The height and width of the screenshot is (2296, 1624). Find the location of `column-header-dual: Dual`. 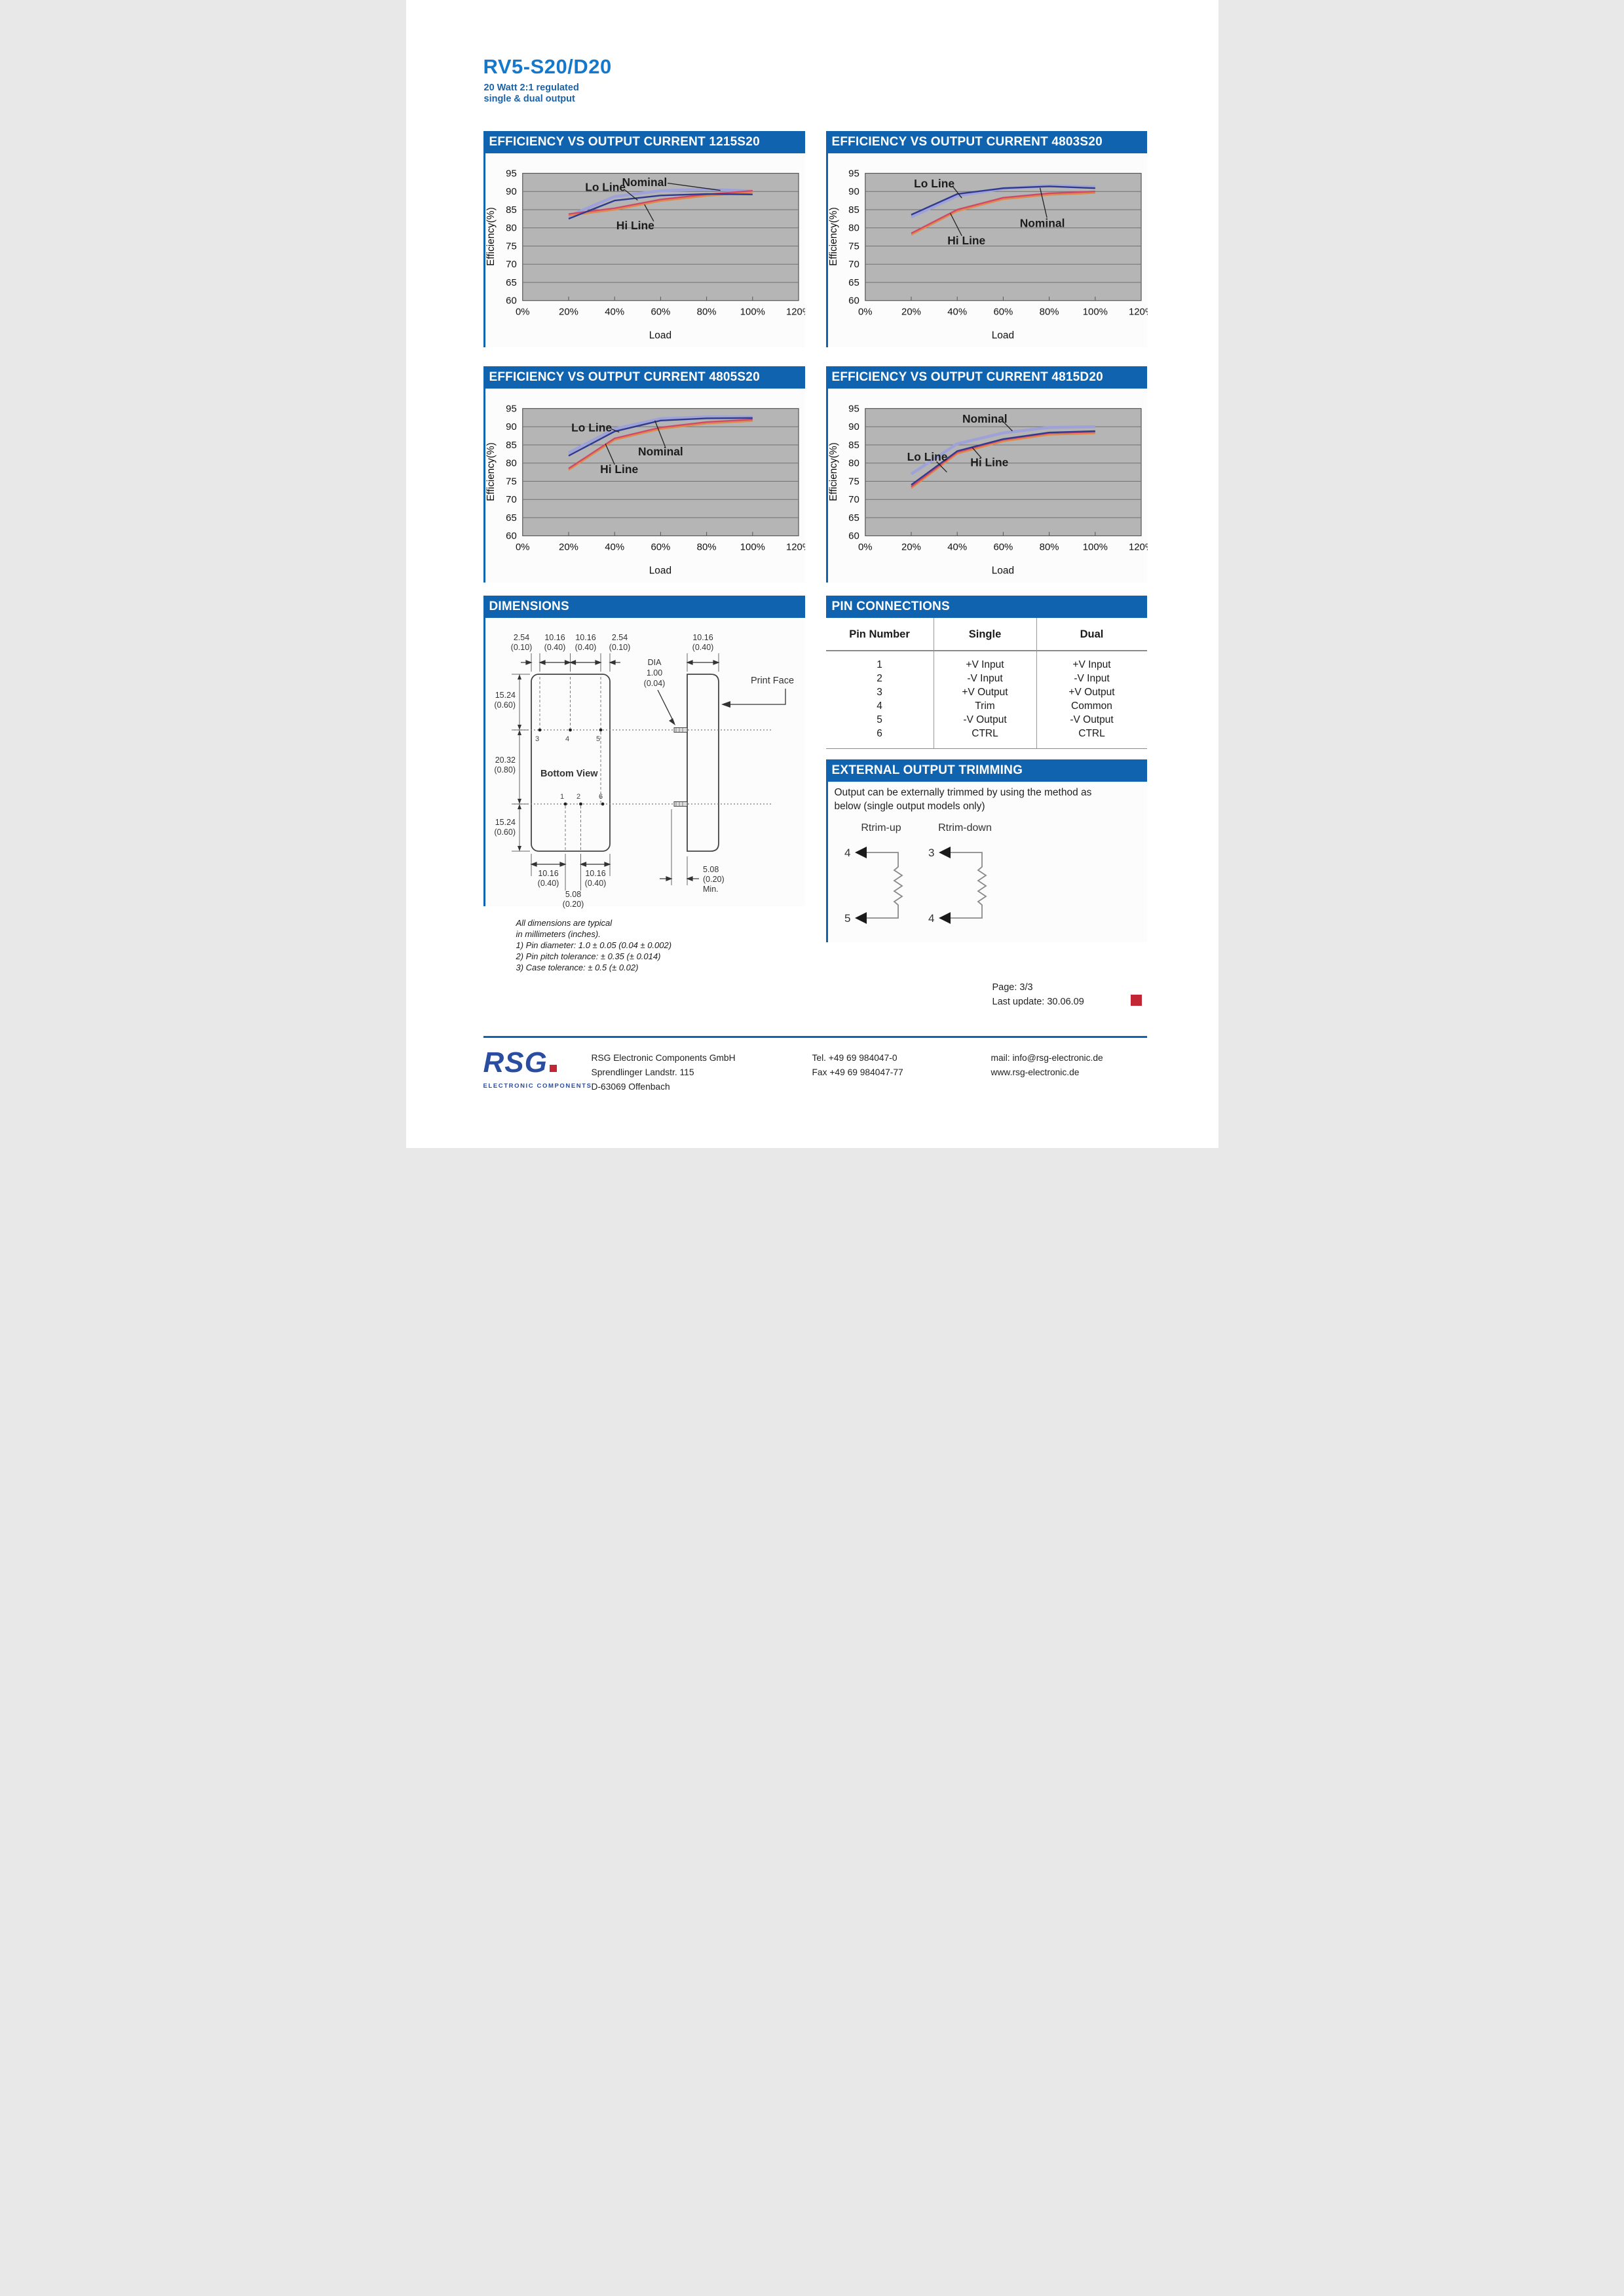

column-header-dual: Dual is located at coordinates (1091, 634).